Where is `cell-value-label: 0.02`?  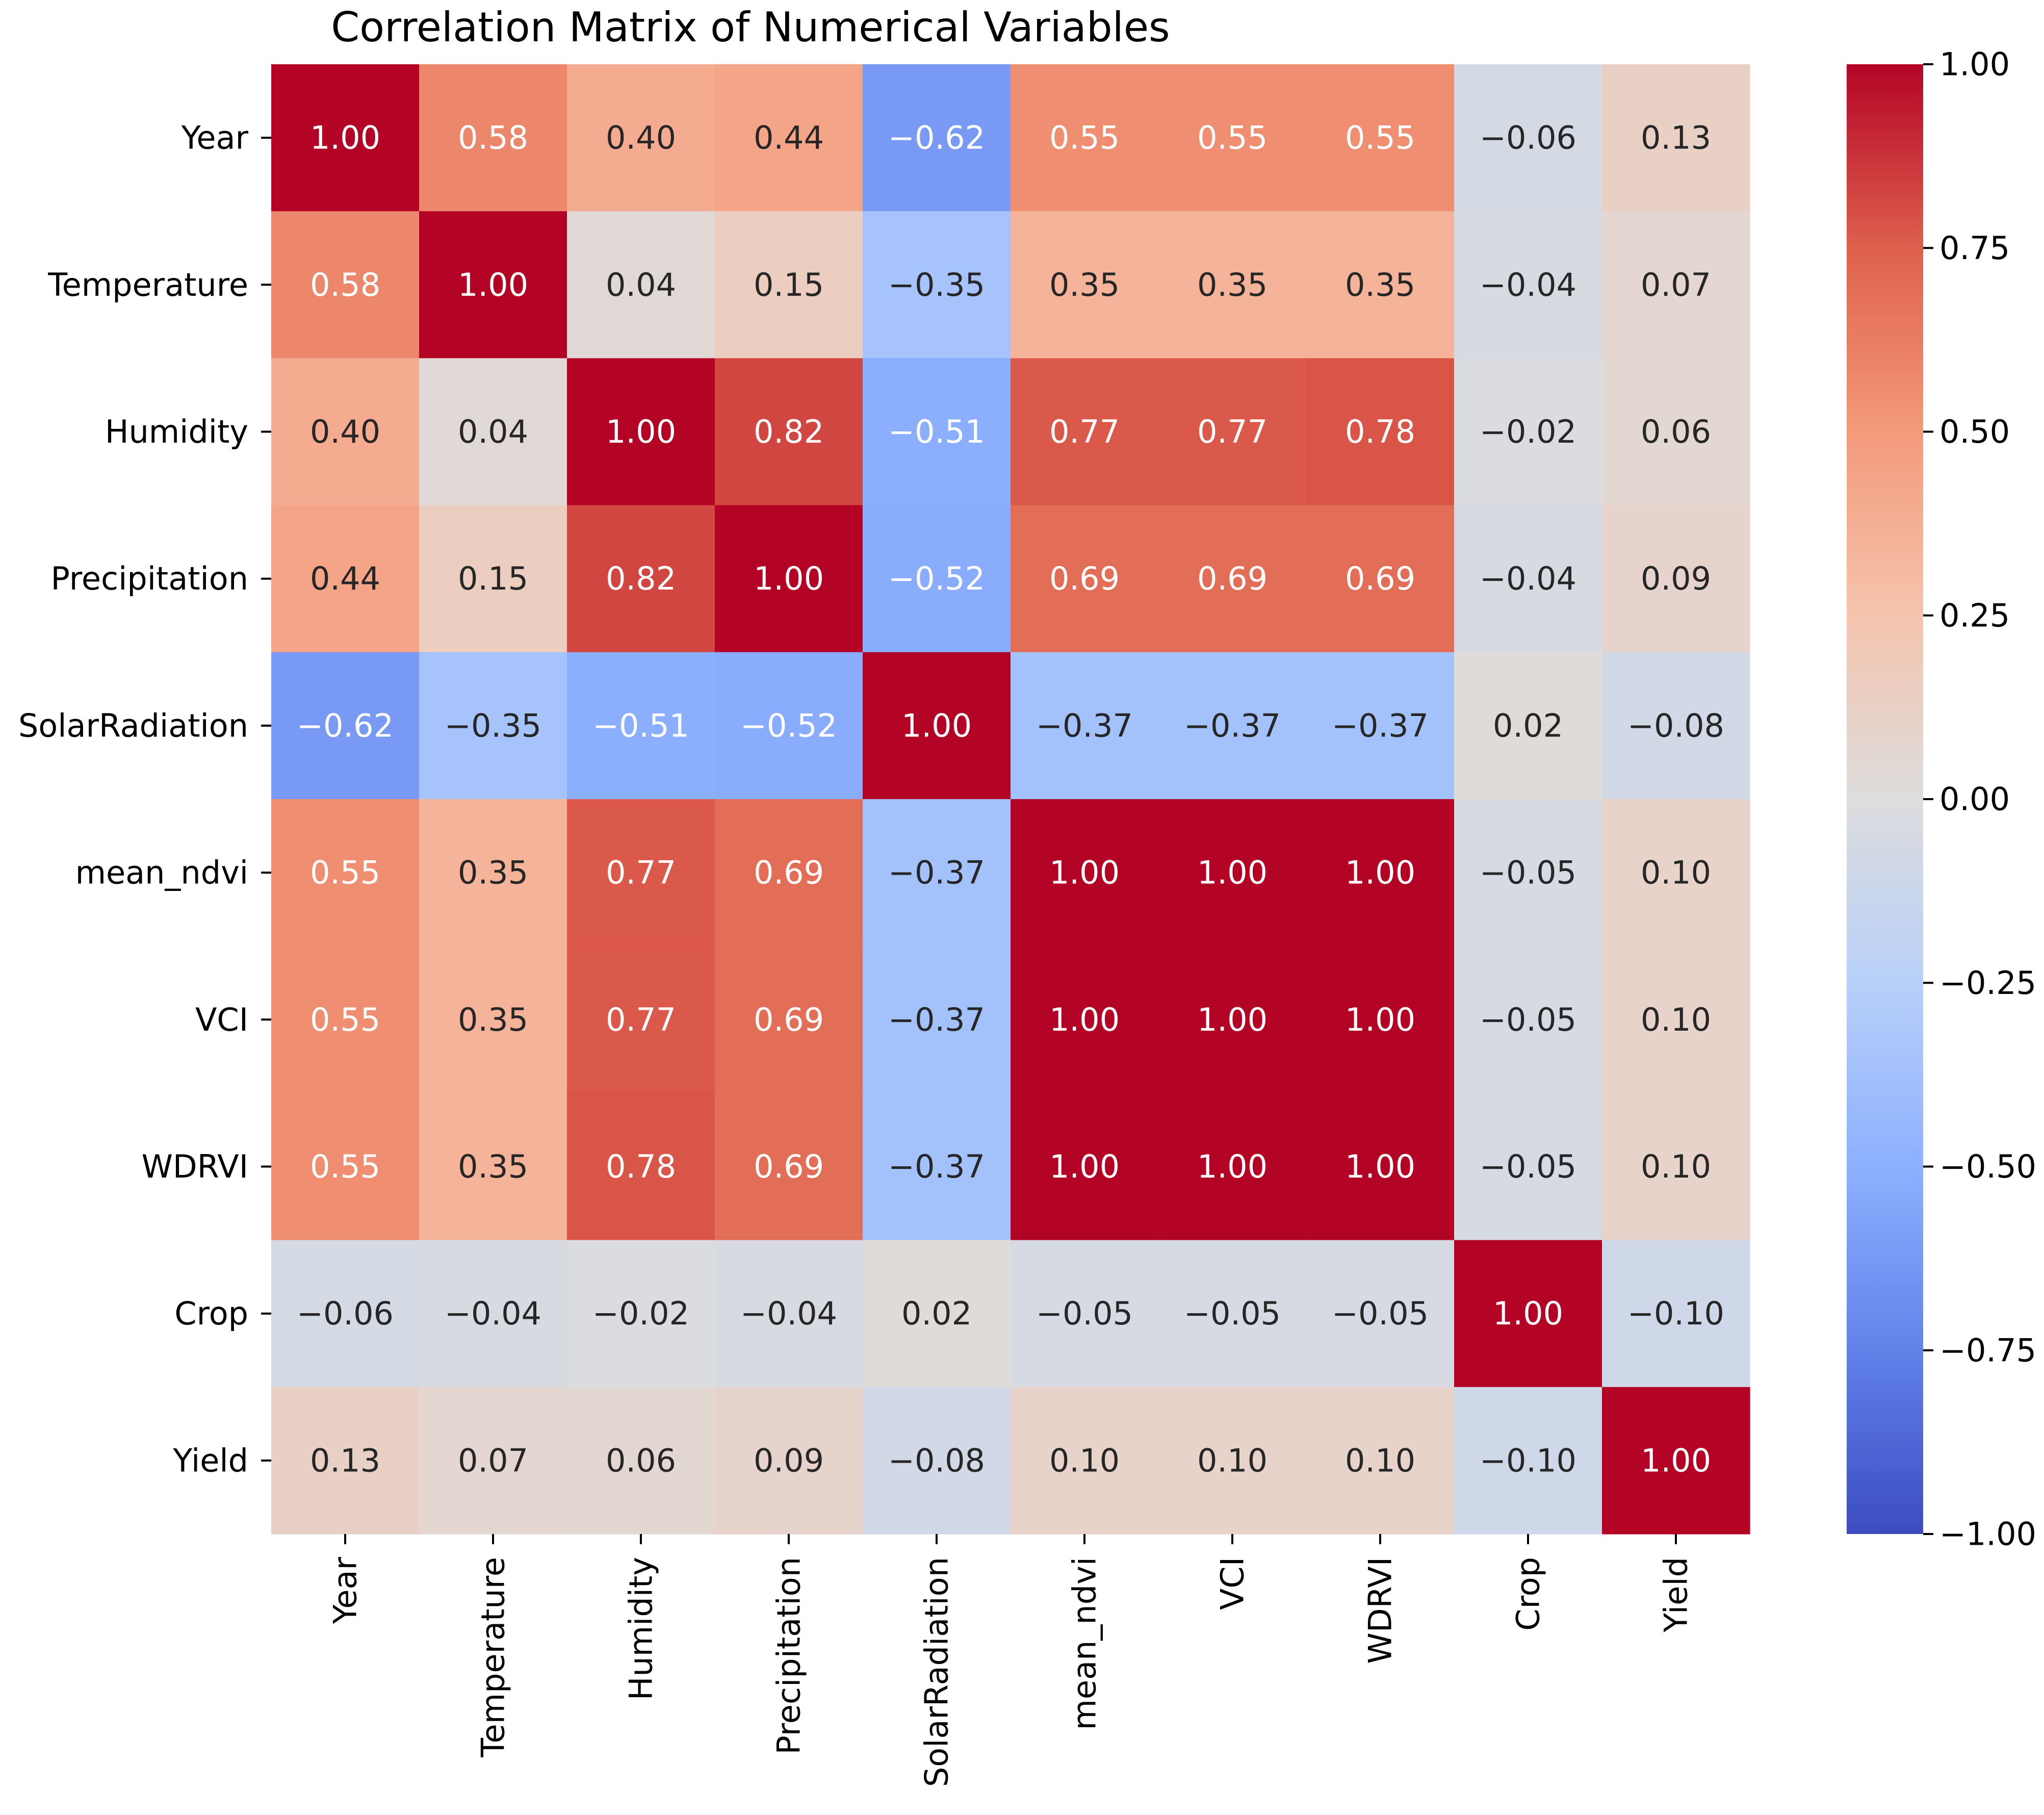
cell-value-label: 0.02 is located at coordinates (1528, 725).